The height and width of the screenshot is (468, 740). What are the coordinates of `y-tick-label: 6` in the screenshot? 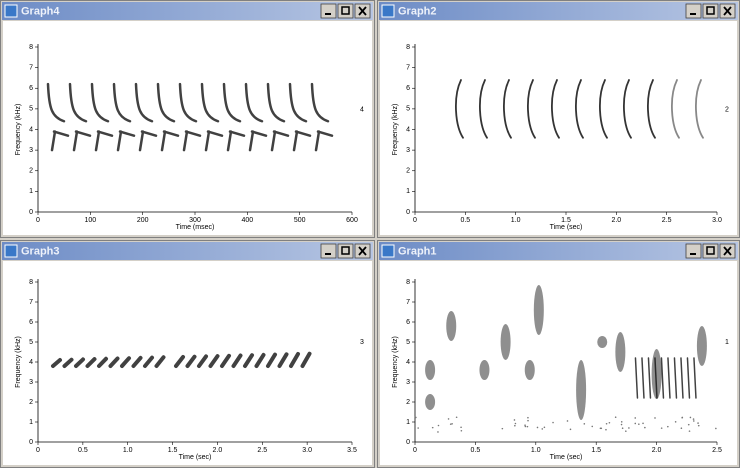 It's located at (31, 322).